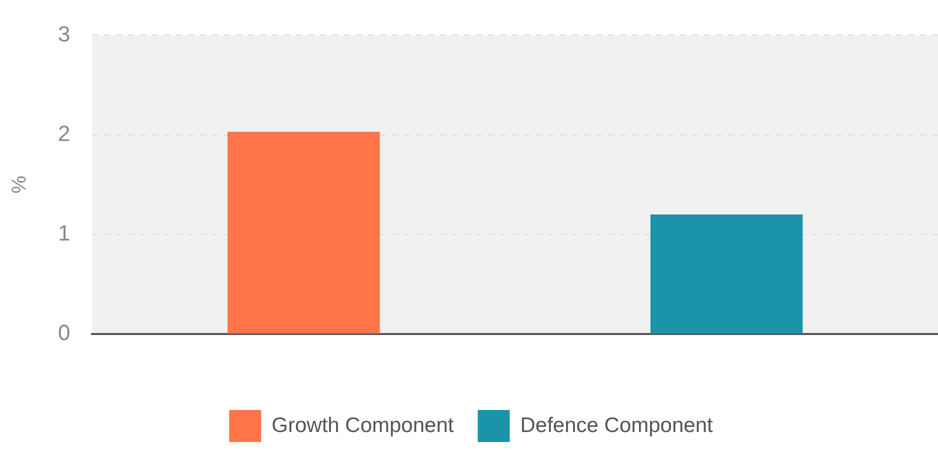 The height and width of the screenshot is (452, 938). I want to click on y-tick-label: 2, so click(64, 133).